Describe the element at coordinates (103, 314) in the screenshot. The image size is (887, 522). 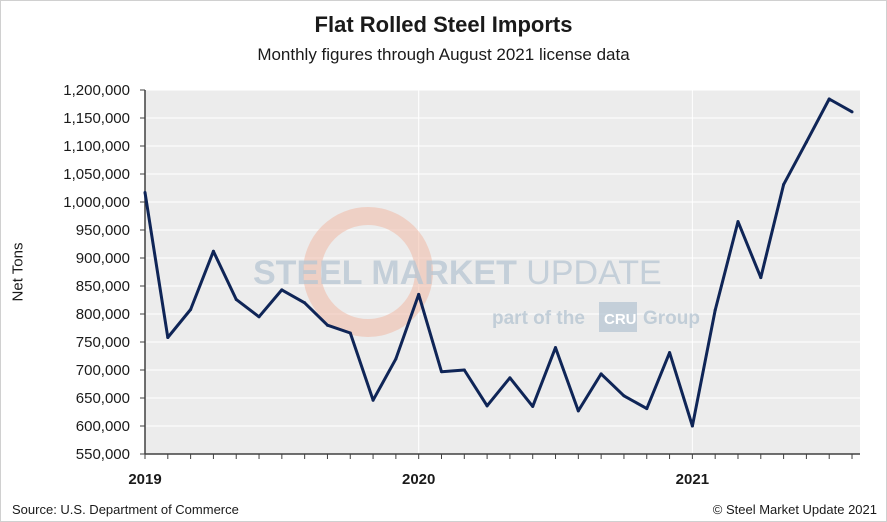
I see `y-tick-label: 800,000` at that location.